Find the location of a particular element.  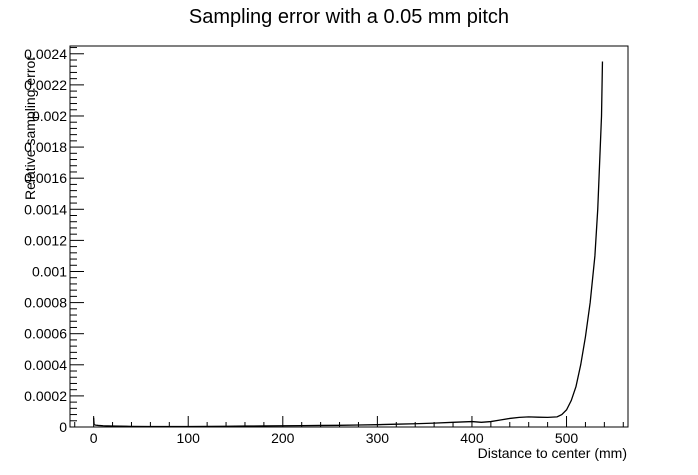

y-tick-label: 0.002 is located at coordinates (49, 116).